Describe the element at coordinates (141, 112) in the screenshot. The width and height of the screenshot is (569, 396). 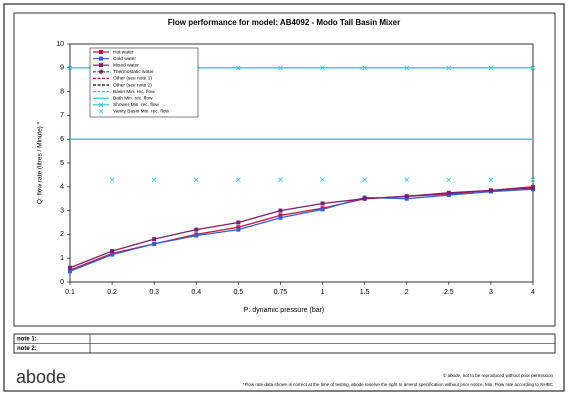
I see `legend-label: Vanity Basin Min. rec. flow` at that location.